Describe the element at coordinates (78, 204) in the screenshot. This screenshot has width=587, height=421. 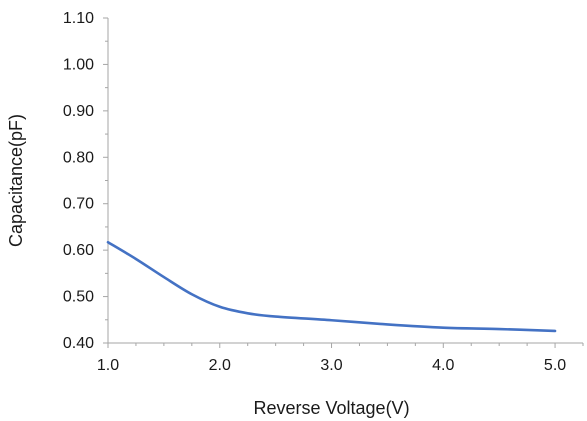
I see `y-tick-label: 0.70` at that location.